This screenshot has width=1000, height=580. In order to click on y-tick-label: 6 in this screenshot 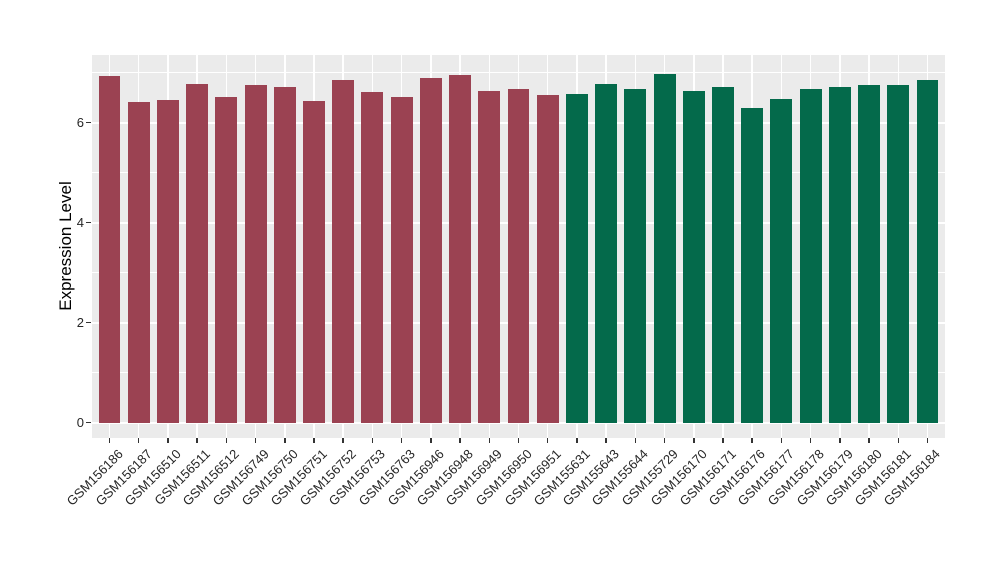, I will do `click(80, 122)`.